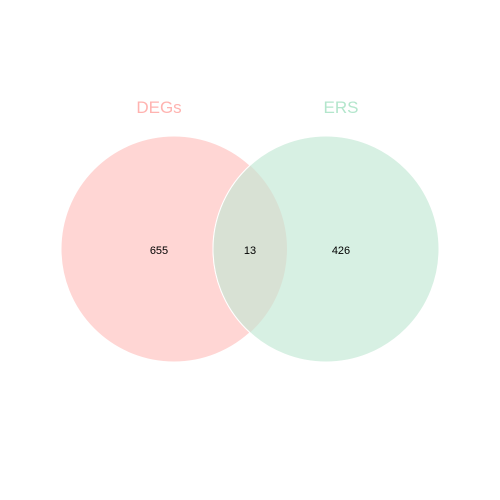 The height and width of the screenshot is (500, 500). I want to click on ers-set-label: ERS, so click(341, 107).